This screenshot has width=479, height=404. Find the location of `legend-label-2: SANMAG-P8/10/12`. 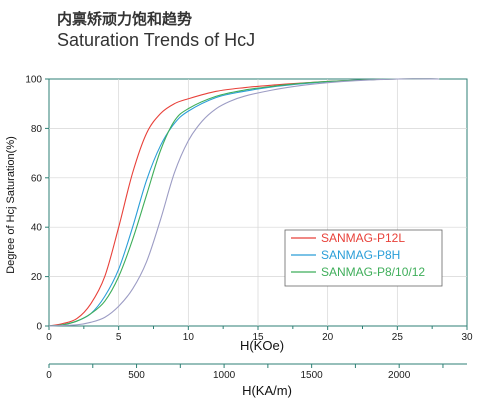

legend-label-2: SANMAG-P8/10/12 is located at coordinates (373, 272).